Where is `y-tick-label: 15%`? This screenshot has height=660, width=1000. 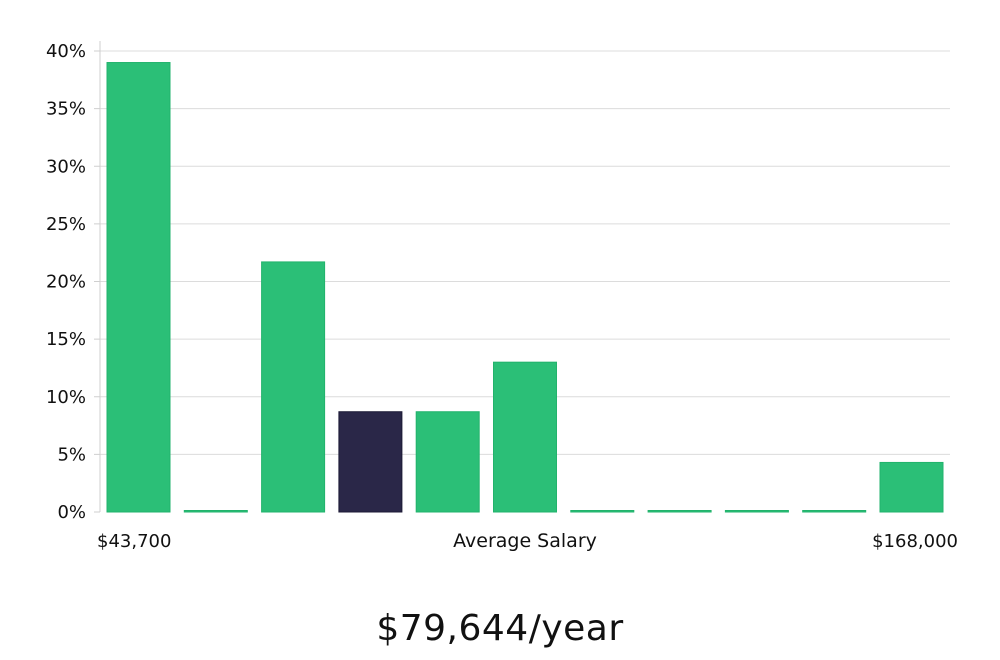 y-tick-label: 15% is located at coordinates (66, 339).